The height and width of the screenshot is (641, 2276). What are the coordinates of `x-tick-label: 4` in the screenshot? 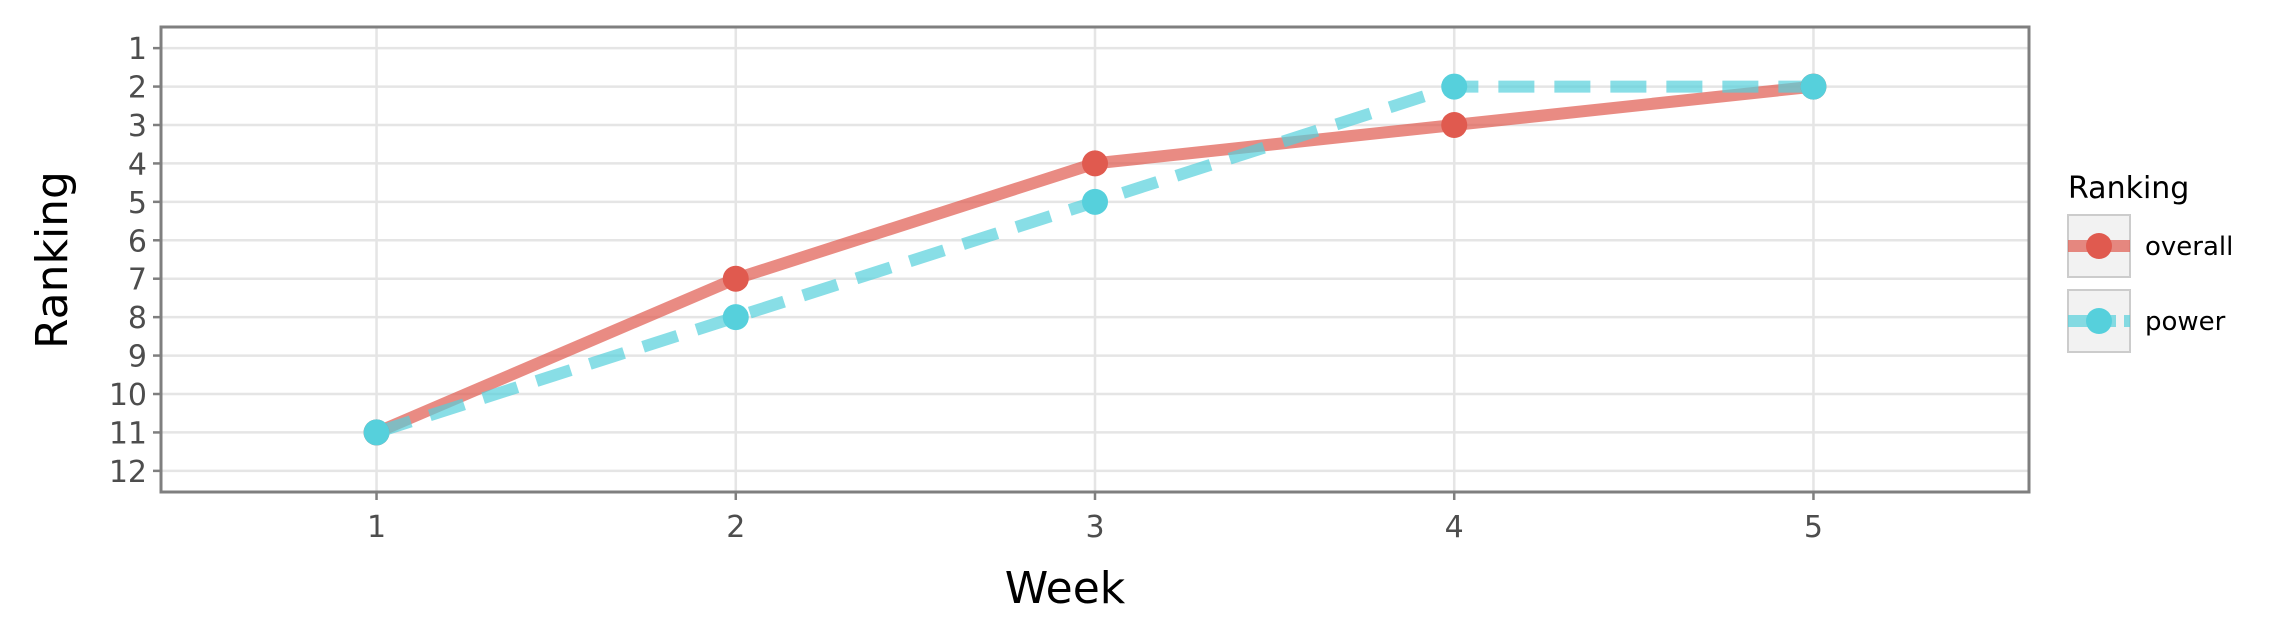 It's located at (1454, 527).